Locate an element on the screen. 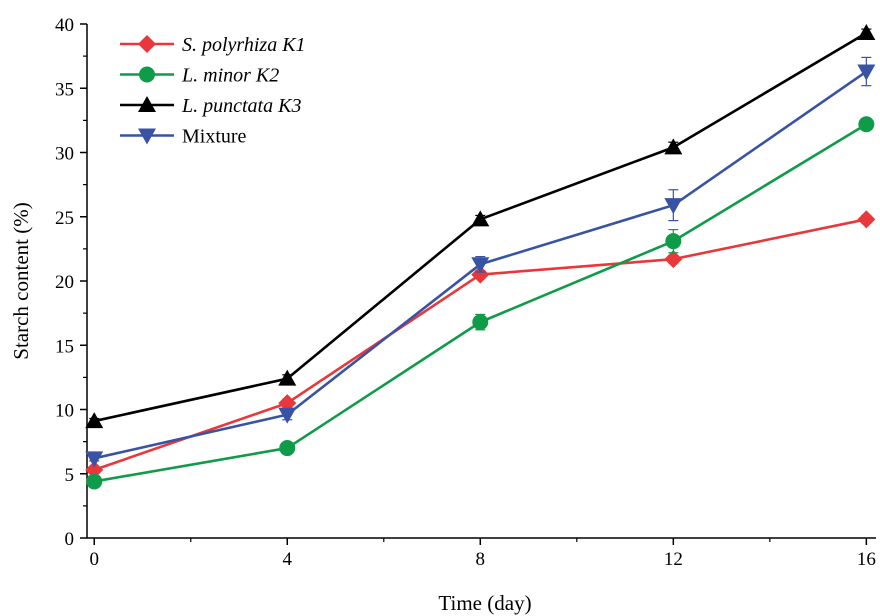  legend-label: Mixture is located at coordinates (214, 137).